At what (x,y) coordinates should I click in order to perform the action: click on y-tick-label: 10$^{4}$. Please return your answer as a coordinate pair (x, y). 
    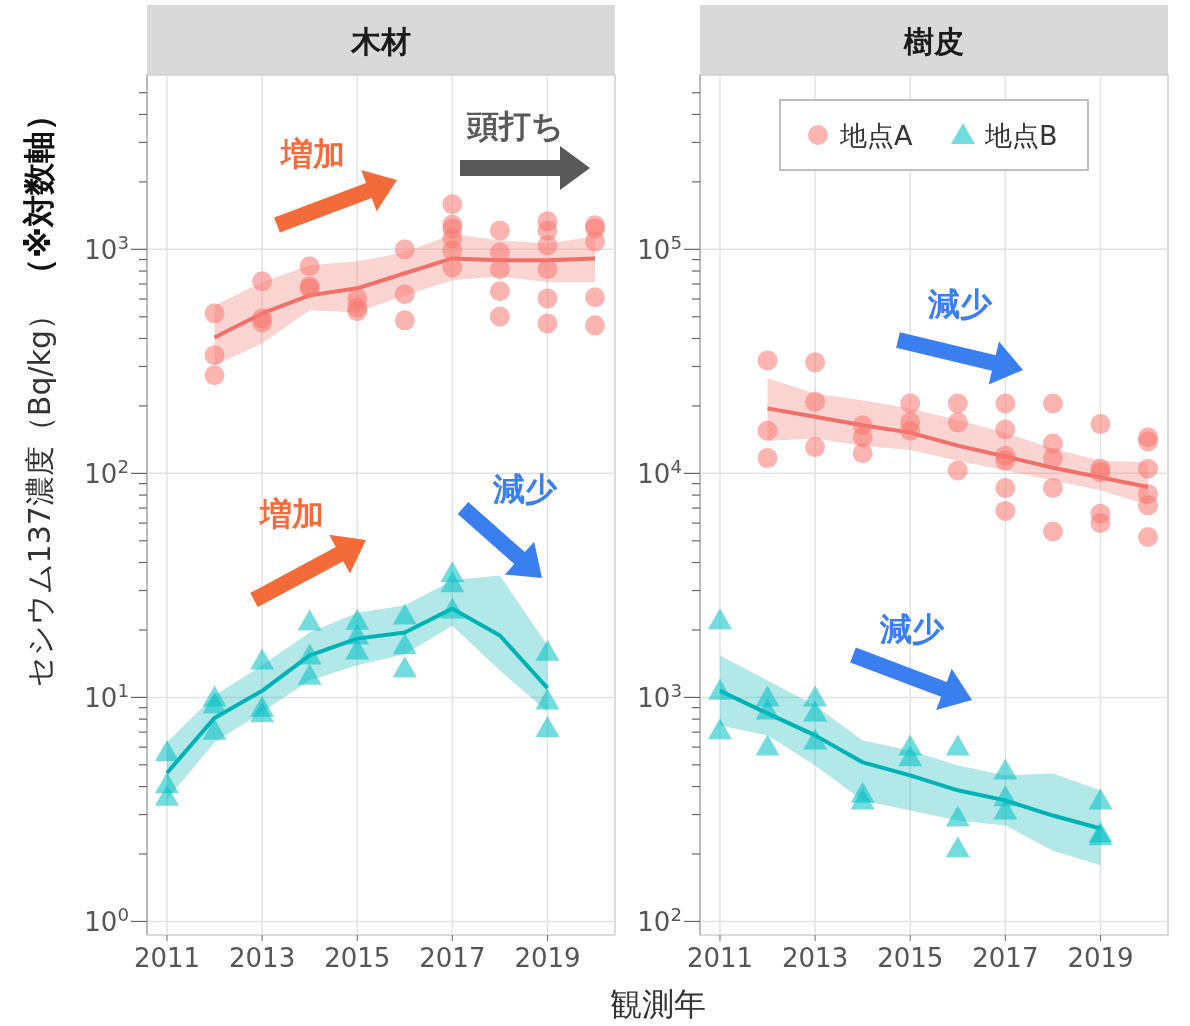
    Looking at the image, I should click on (659, 472).